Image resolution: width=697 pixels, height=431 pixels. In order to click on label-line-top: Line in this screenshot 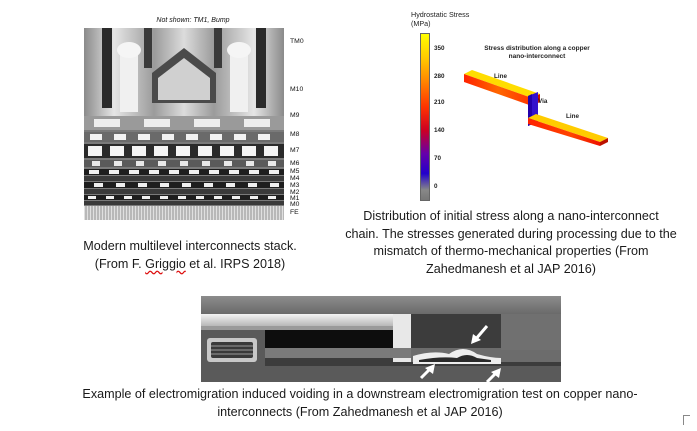, I will do `click(500, 76)`.